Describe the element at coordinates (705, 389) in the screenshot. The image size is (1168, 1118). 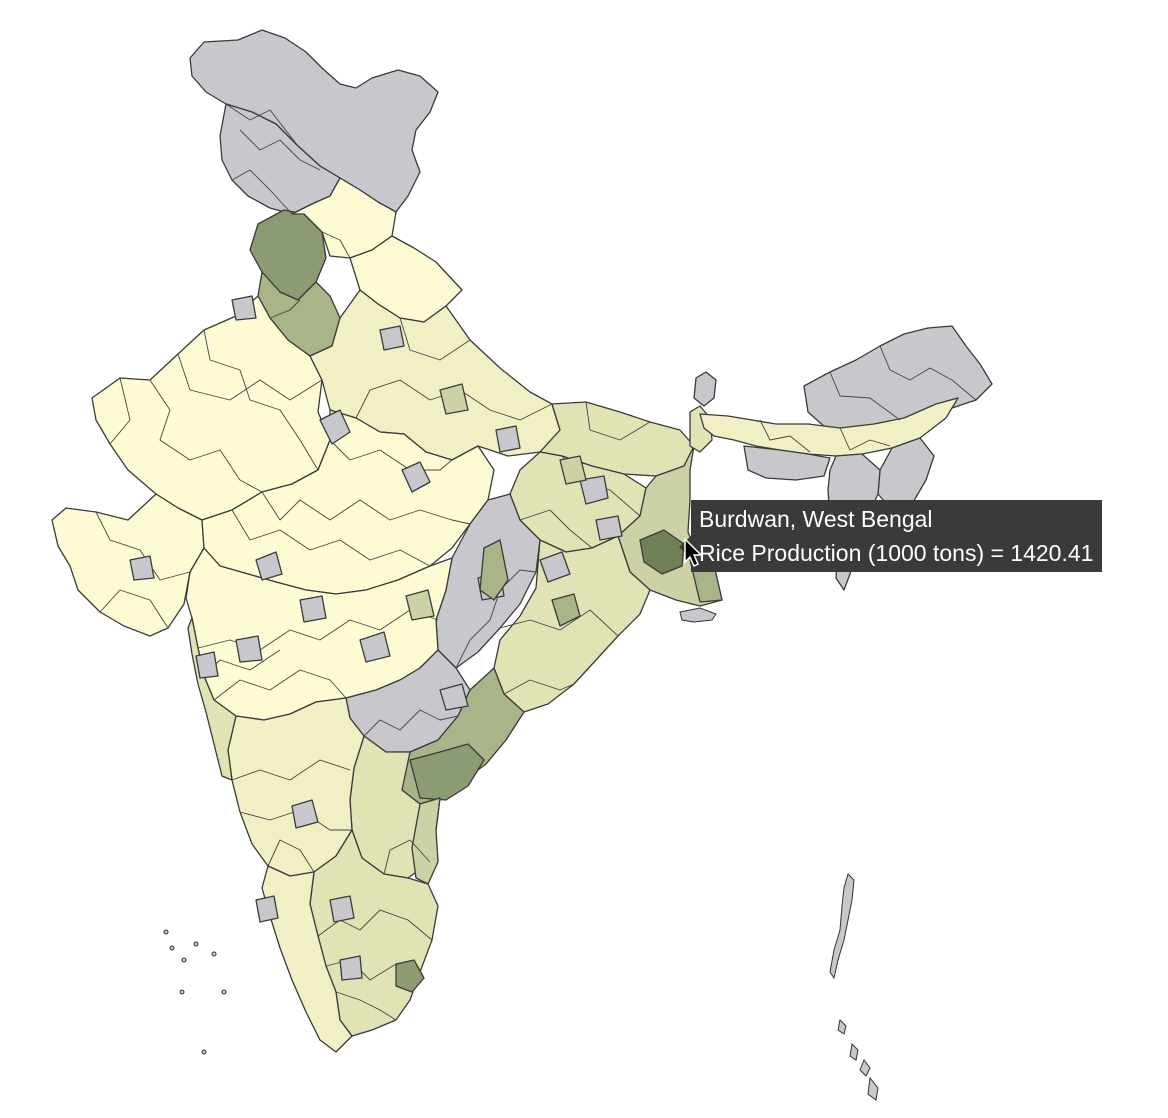
I see `region-sikkim` at that location.